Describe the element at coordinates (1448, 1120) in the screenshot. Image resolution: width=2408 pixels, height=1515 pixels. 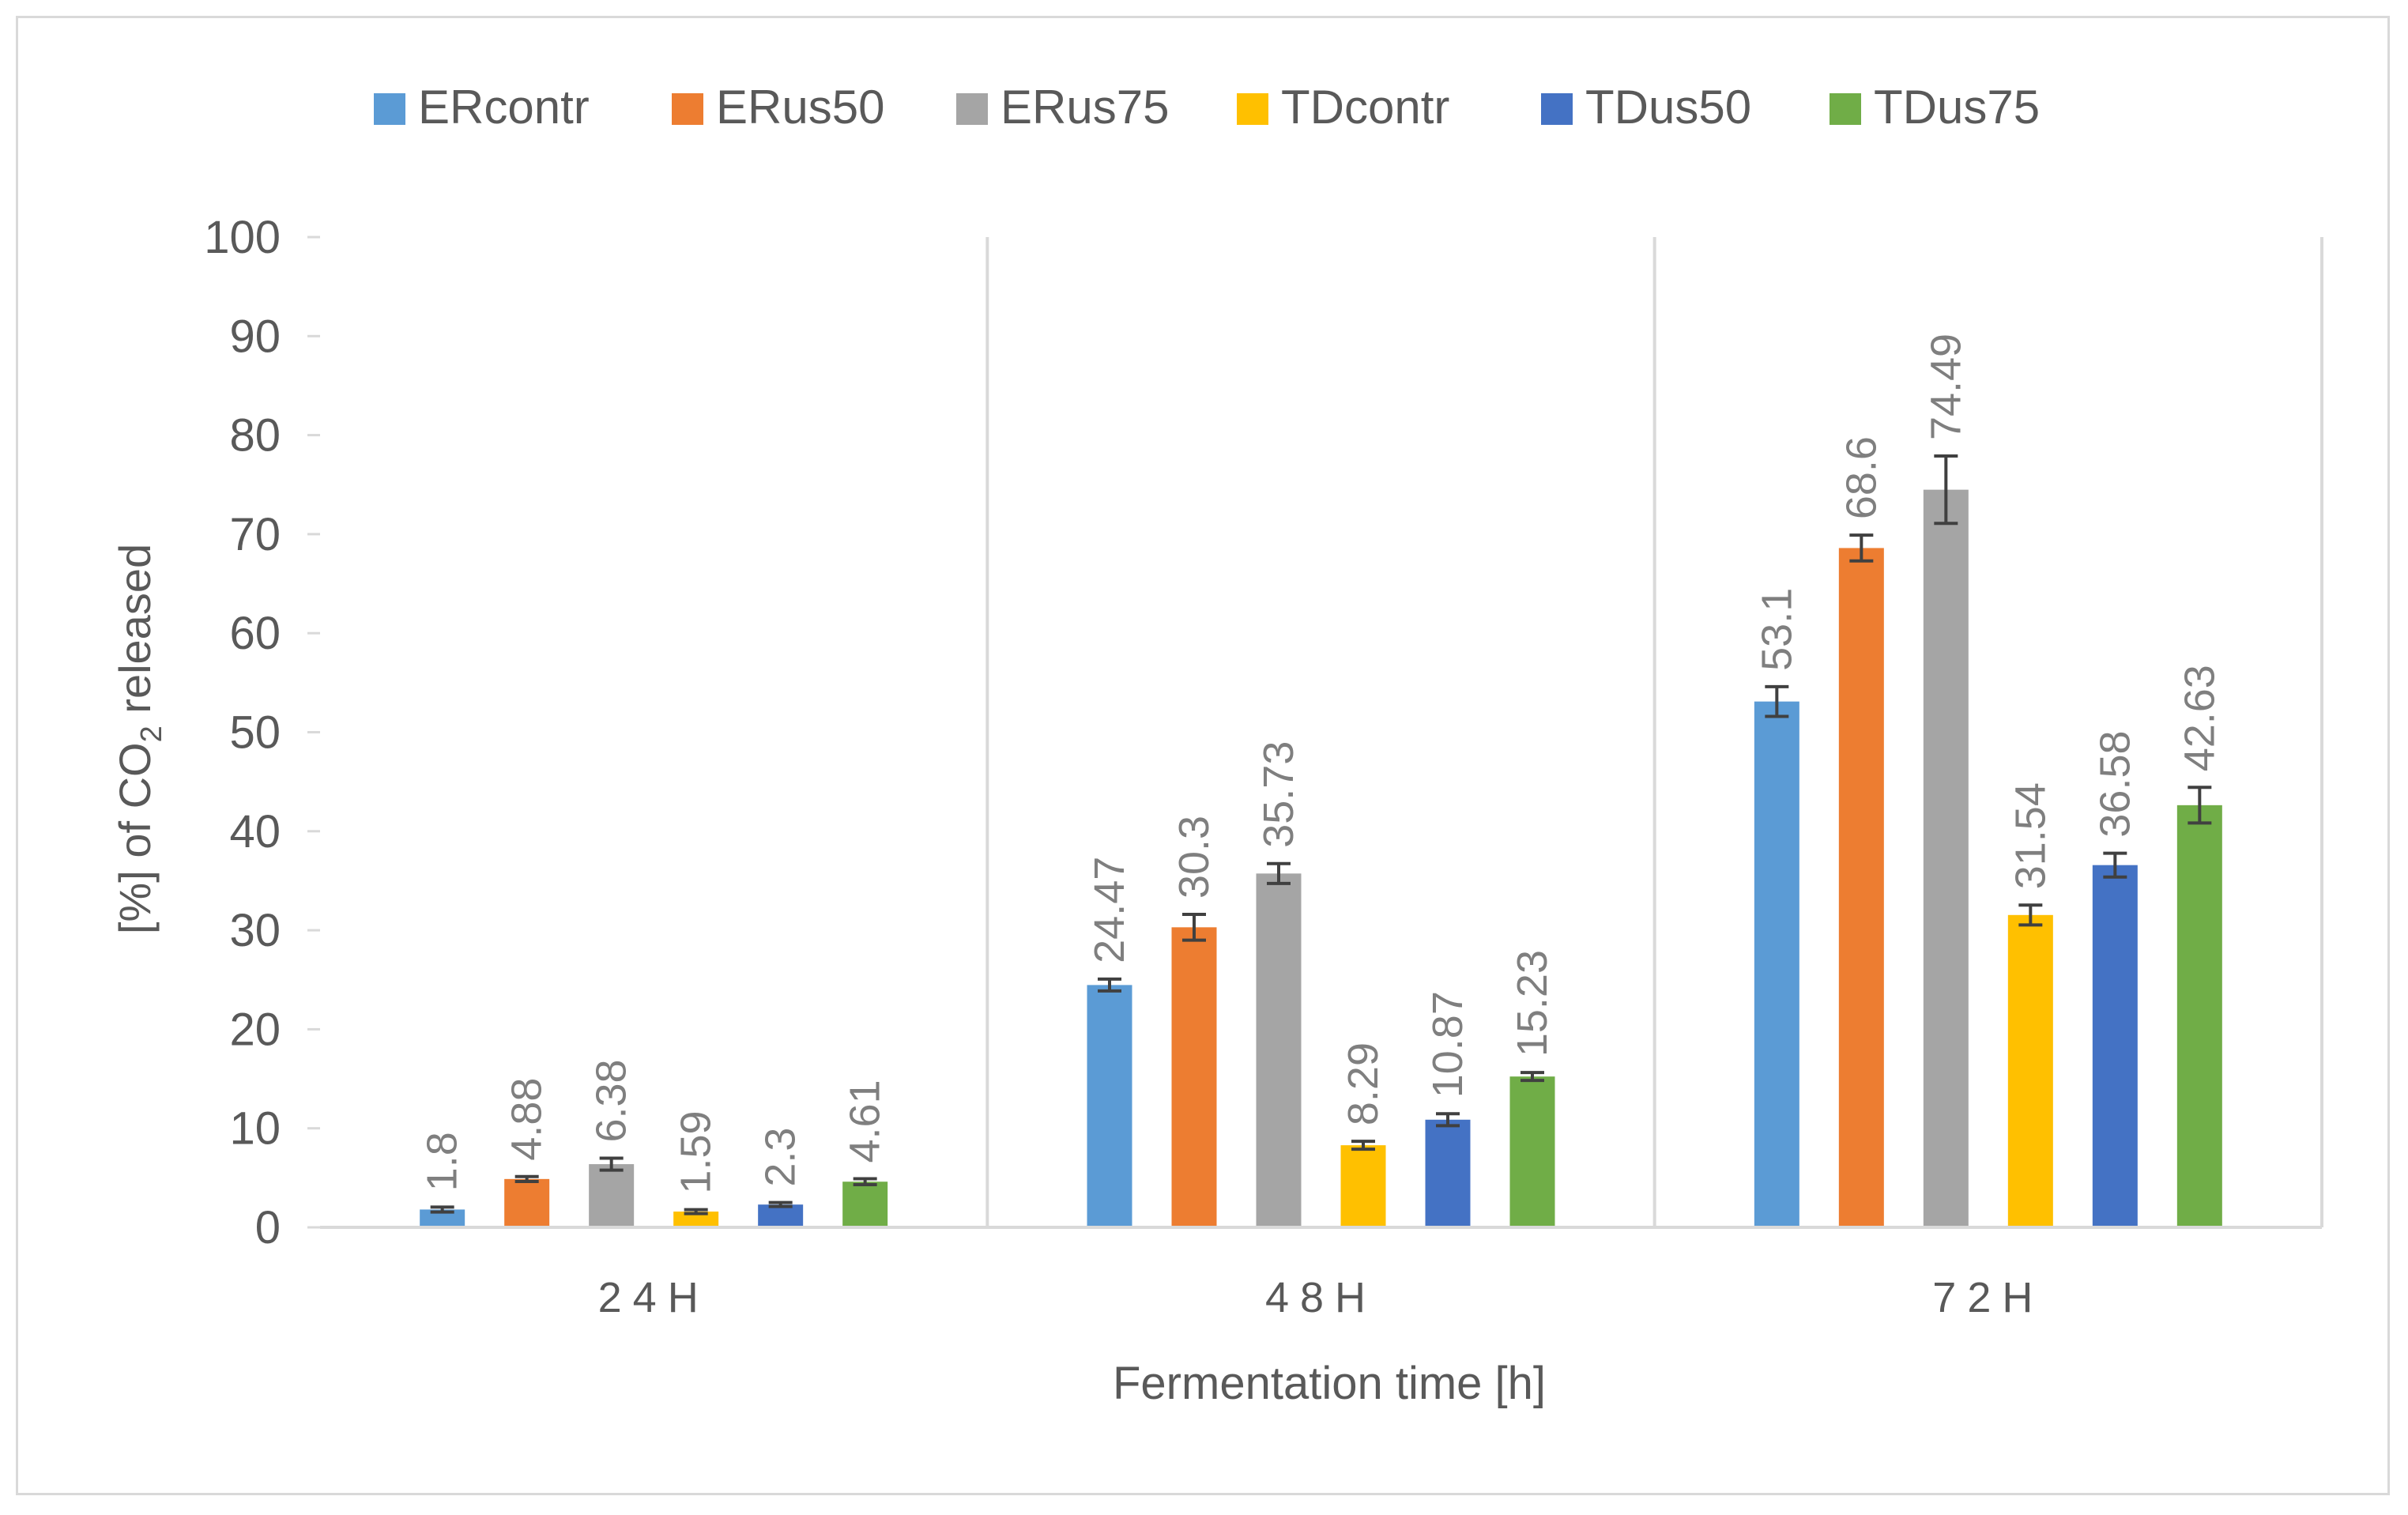
I see `error-bar-TDus50-48H` at that location.